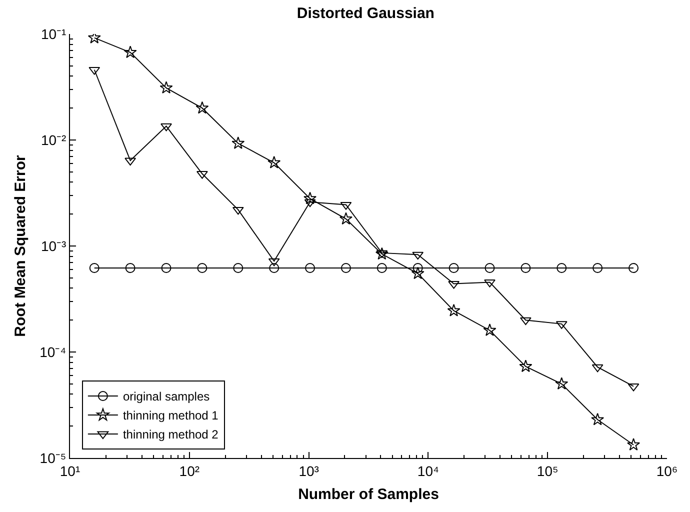 This screenshot has height=512, width=690. Describe the element at coordinates (428, 470) in the screenshot. I see `x-tick-label: 10⁴` at that location.